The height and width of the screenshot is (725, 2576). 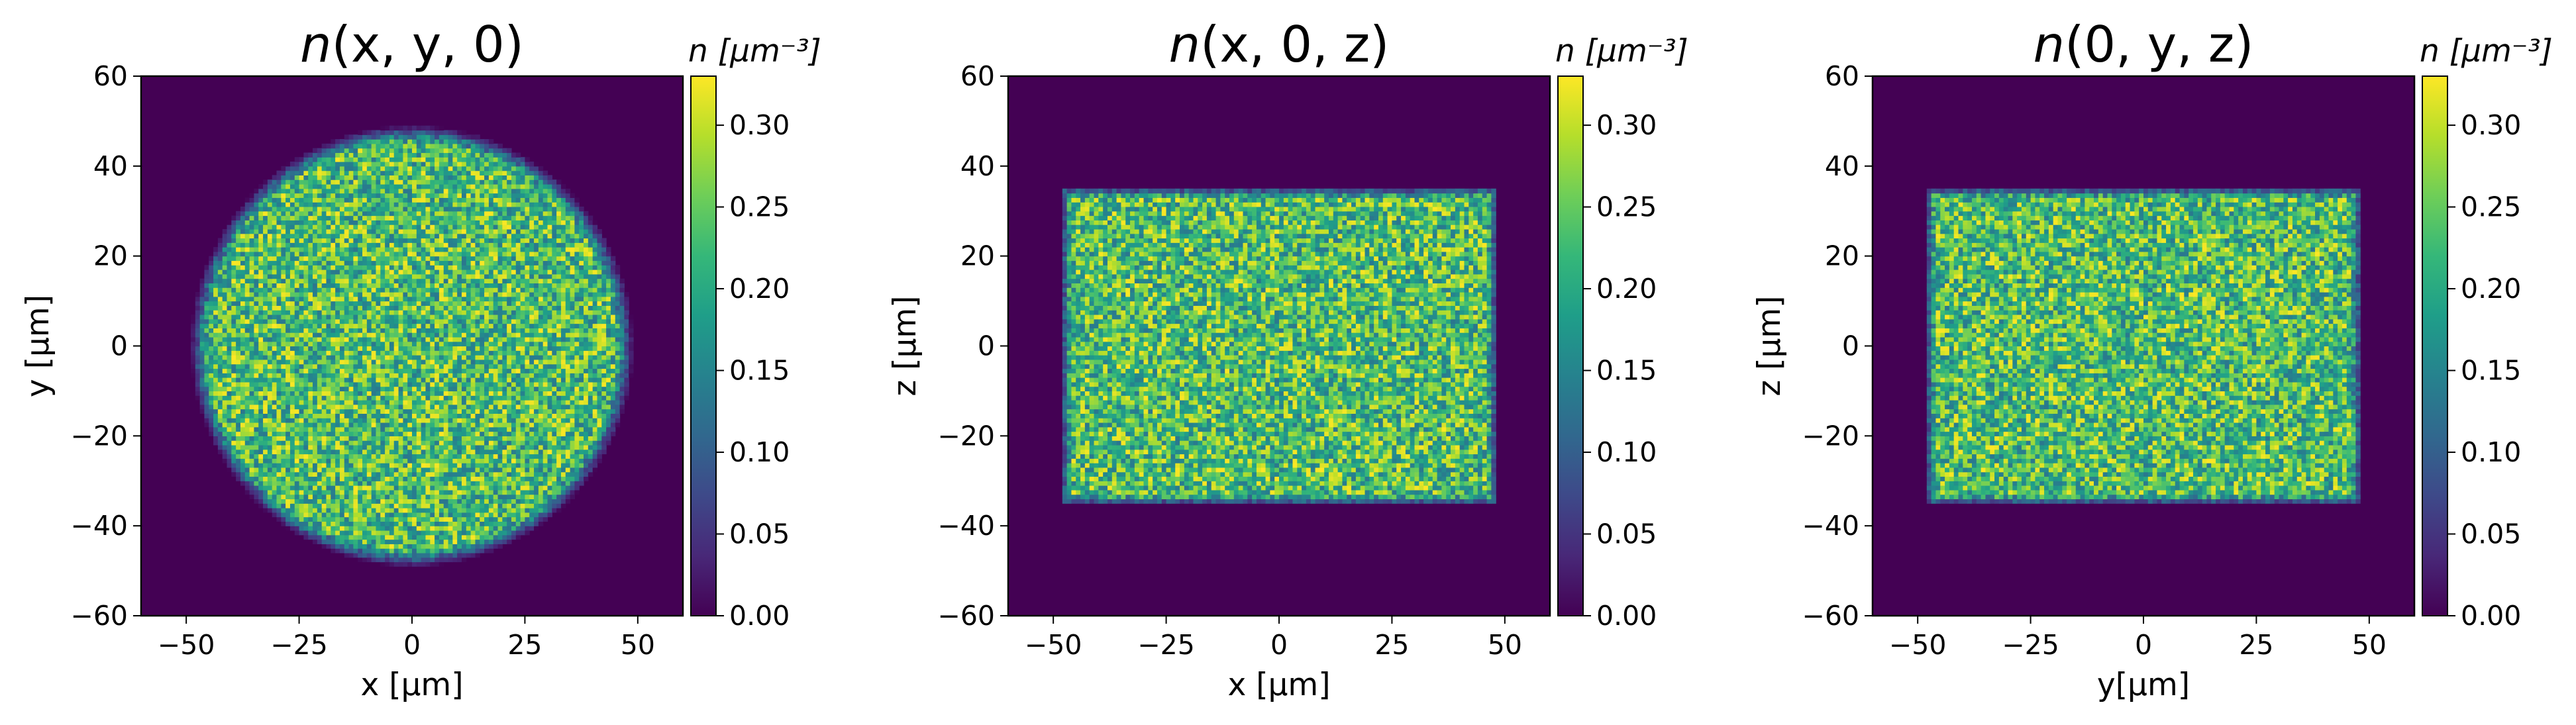 What do you see at coordinates (412, 44) in the screenshot?
I see `chart-title: n(x, y, 0)` at bounding box center [412, 44].